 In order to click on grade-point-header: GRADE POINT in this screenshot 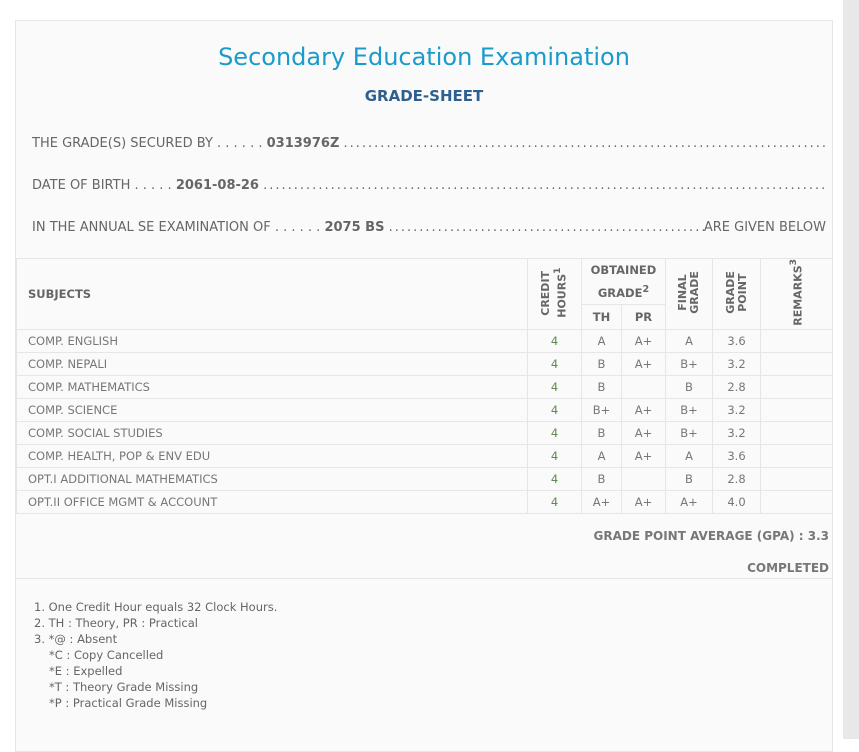, I will do `click(736, 294)`.